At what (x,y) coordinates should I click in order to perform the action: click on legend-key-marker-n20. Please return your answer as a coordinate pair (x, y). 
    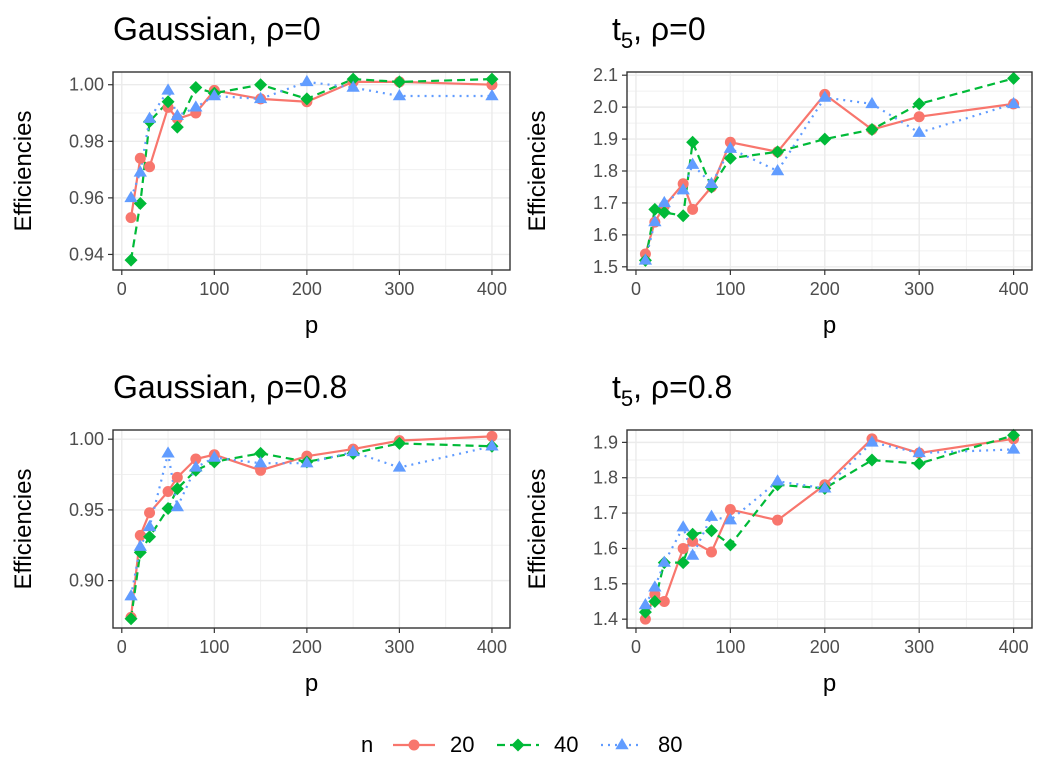
    Looking at the image, I should click on (414, 745).